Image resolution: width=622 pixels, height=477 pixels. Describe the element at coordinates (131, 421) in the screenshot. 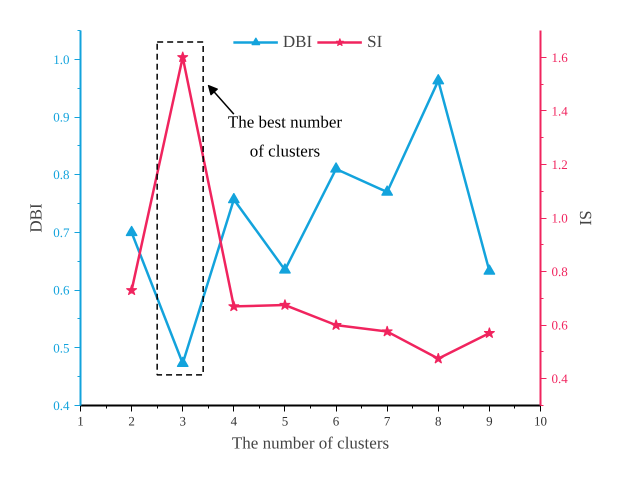

I see `x-tick-label: 2` at that location.